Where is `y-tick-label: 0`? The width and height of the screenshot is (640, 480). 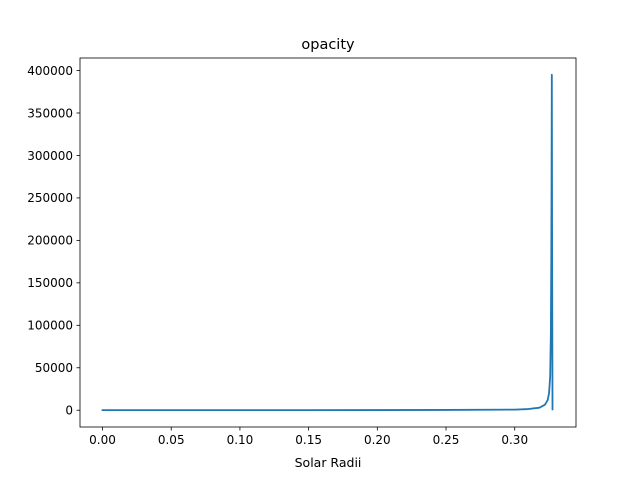
y-tick-label: 0 is located at coordinates (69, 411).